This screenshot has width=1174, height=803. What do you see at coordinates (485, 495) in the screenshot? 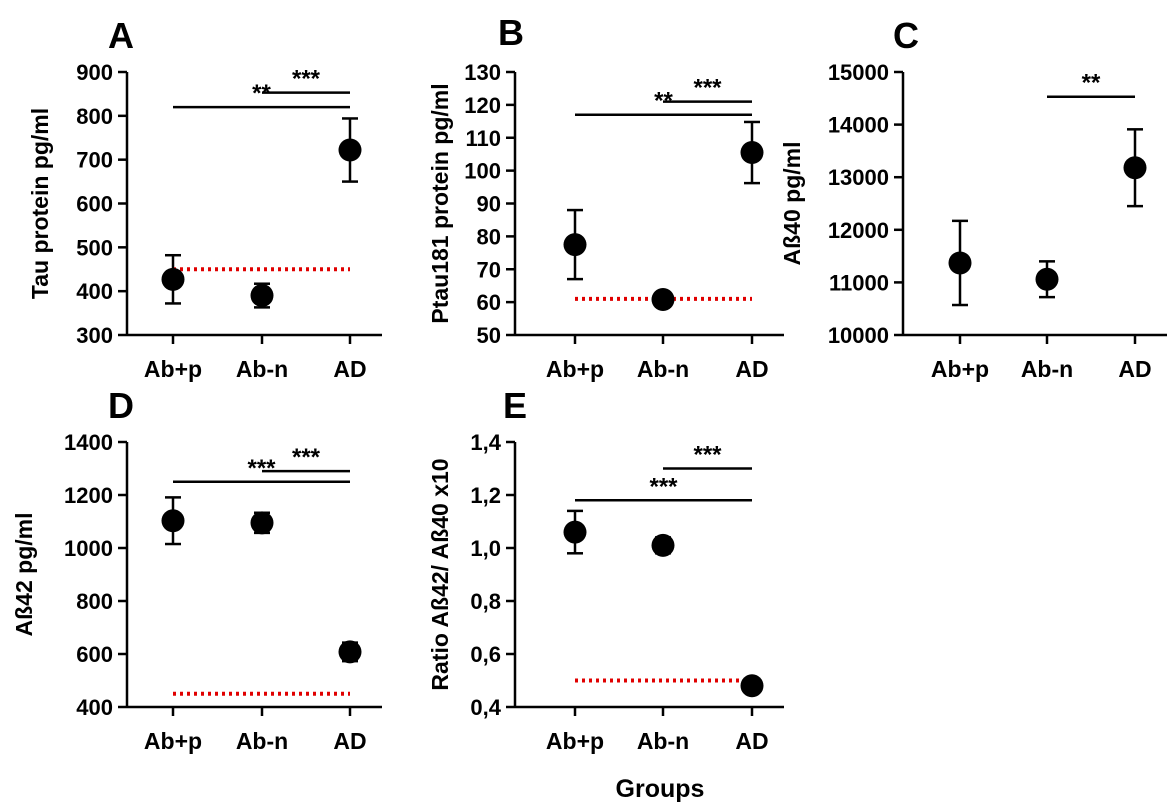
I see `y-tick-label: 1,2` at bounding box center [485, 495].